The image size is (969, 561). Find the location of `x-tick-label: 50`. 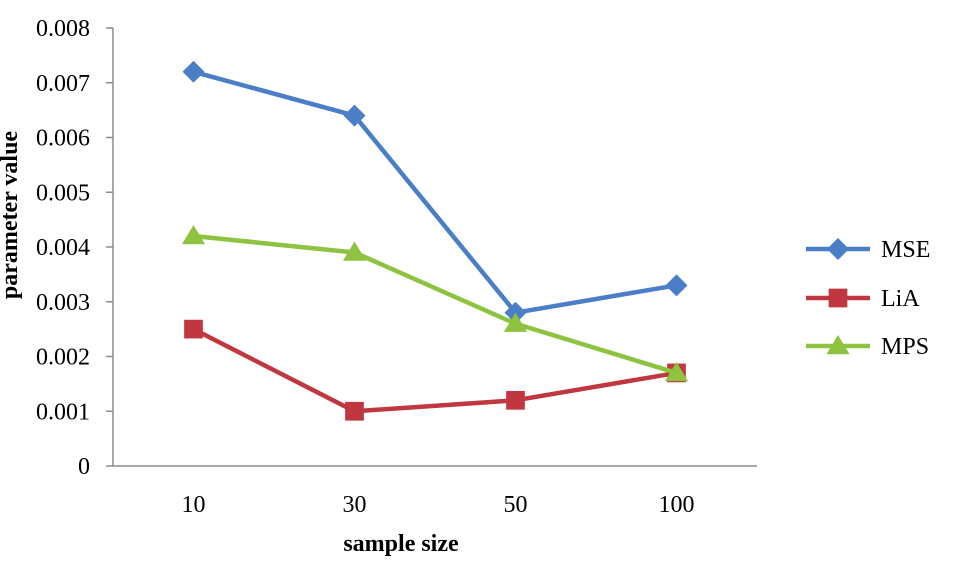

x-tick-label: 50 is located at coordinates (516, 505).